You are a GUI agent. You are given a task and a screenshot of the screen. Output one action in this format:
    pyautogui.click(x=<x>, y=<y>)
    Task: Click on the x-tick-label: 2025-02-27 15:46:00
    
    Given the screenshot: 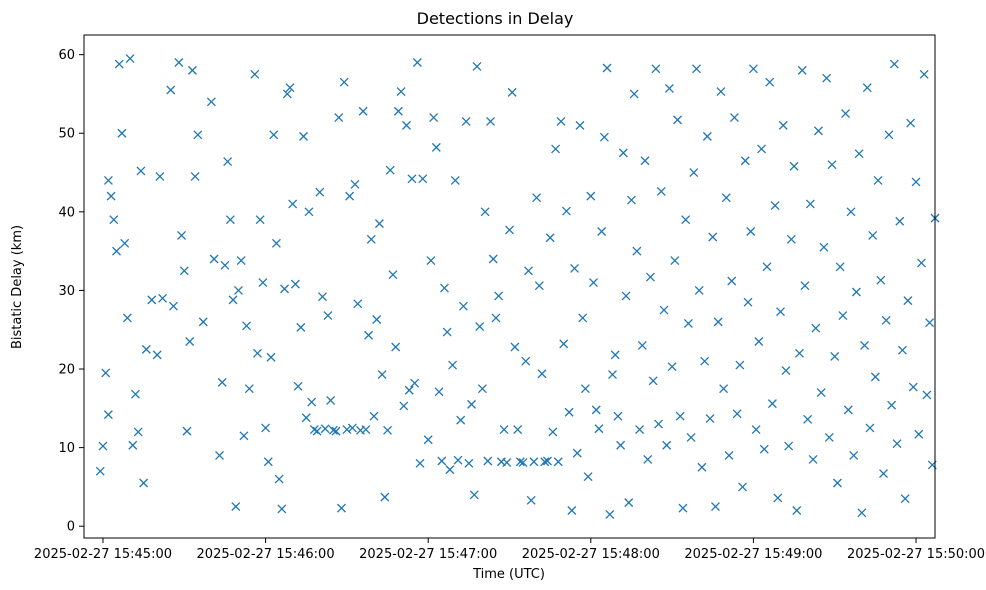 What is the action you would take?
    pyautogui.click(x=266, y=554)
    